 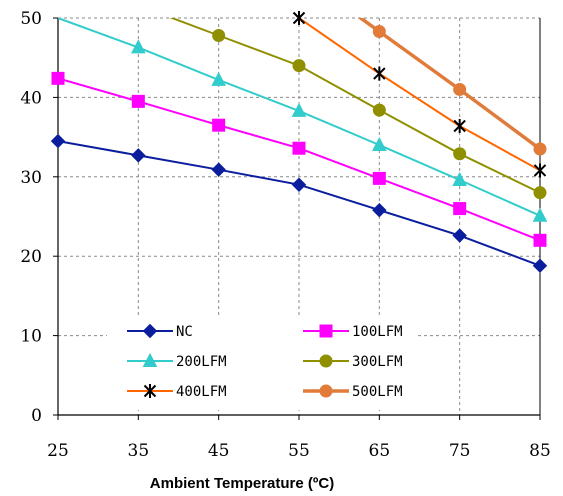 What do you see at coordinates (540, 451) in the screenshot?
I see `x-tick-label: 85` at bounding box center [540, 451].